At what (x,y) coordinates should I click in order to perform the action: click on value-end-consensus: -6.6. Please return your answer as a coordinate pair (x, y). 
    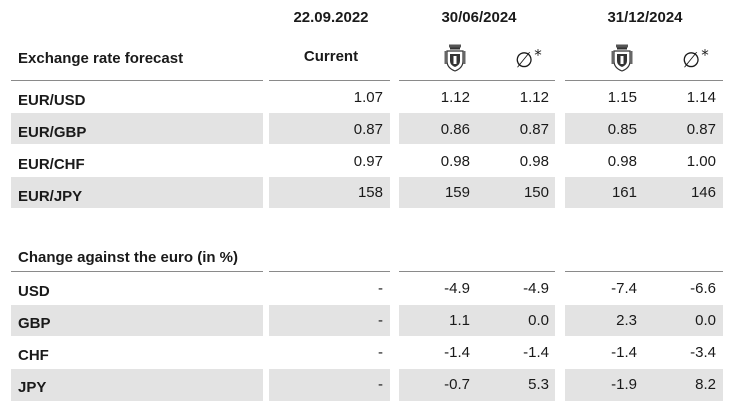
    Looking at the image, I should click on (703, 288).